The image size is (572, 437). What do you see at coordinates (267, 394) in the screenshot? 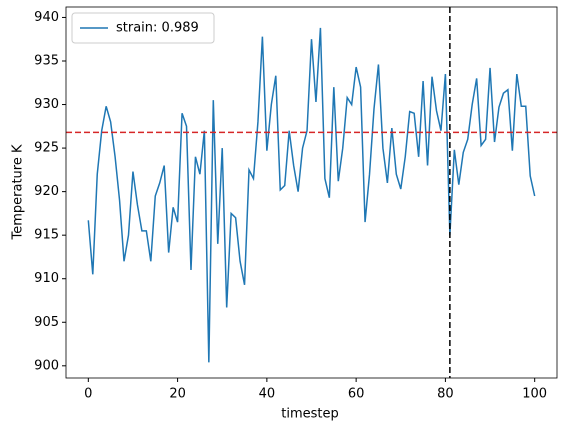
I see `x-tick-label: 40` at bounding box center [267, 394].